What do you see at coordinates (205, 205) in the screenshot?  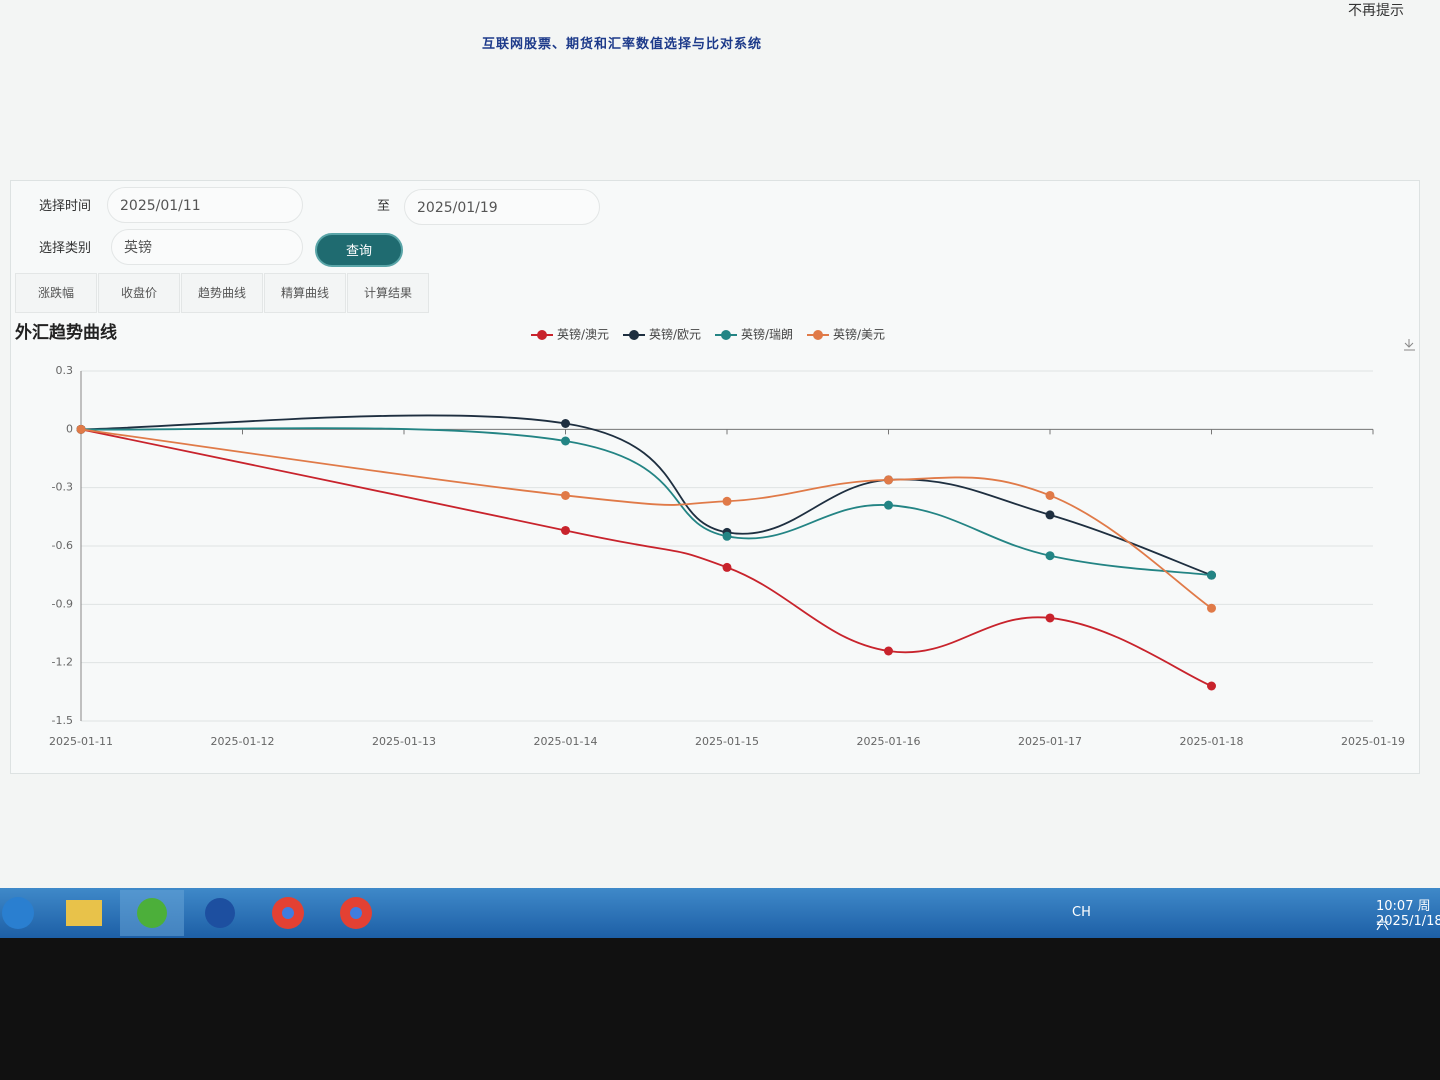 I see `start-date: 2025/01/11` at bounding box center [205, 205].